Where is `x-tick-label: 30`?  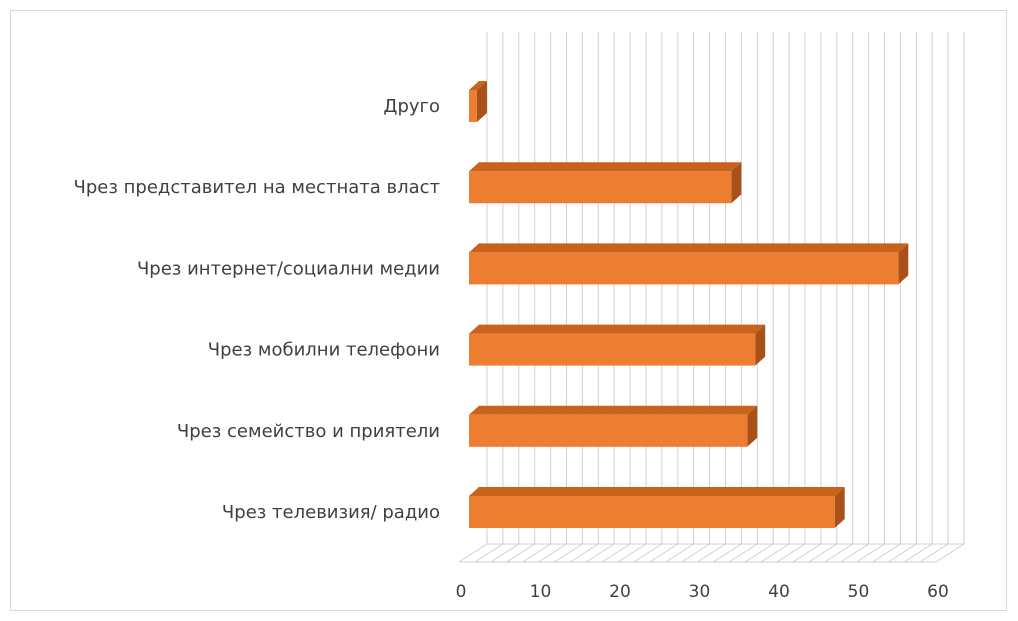 x-tick-label: 30 is located at coordinates (700, 592).